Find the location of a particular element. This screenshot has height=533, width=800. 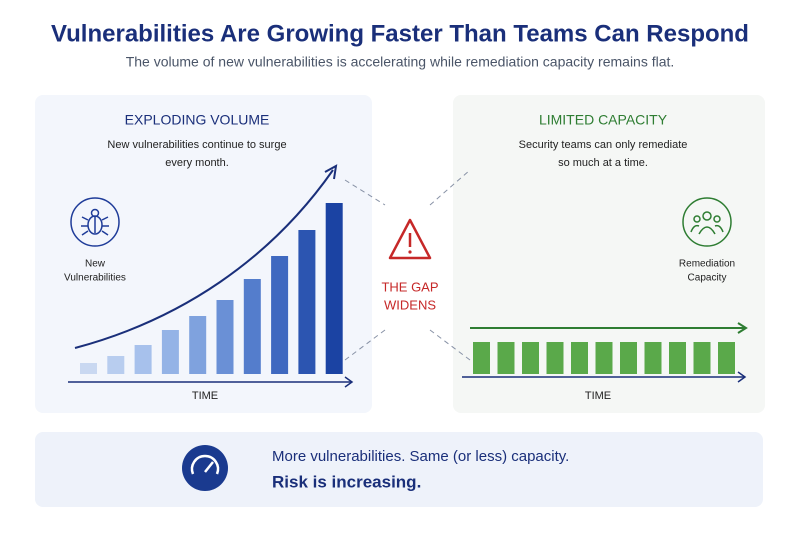

bug-icon is located at coordinates (95, 222).